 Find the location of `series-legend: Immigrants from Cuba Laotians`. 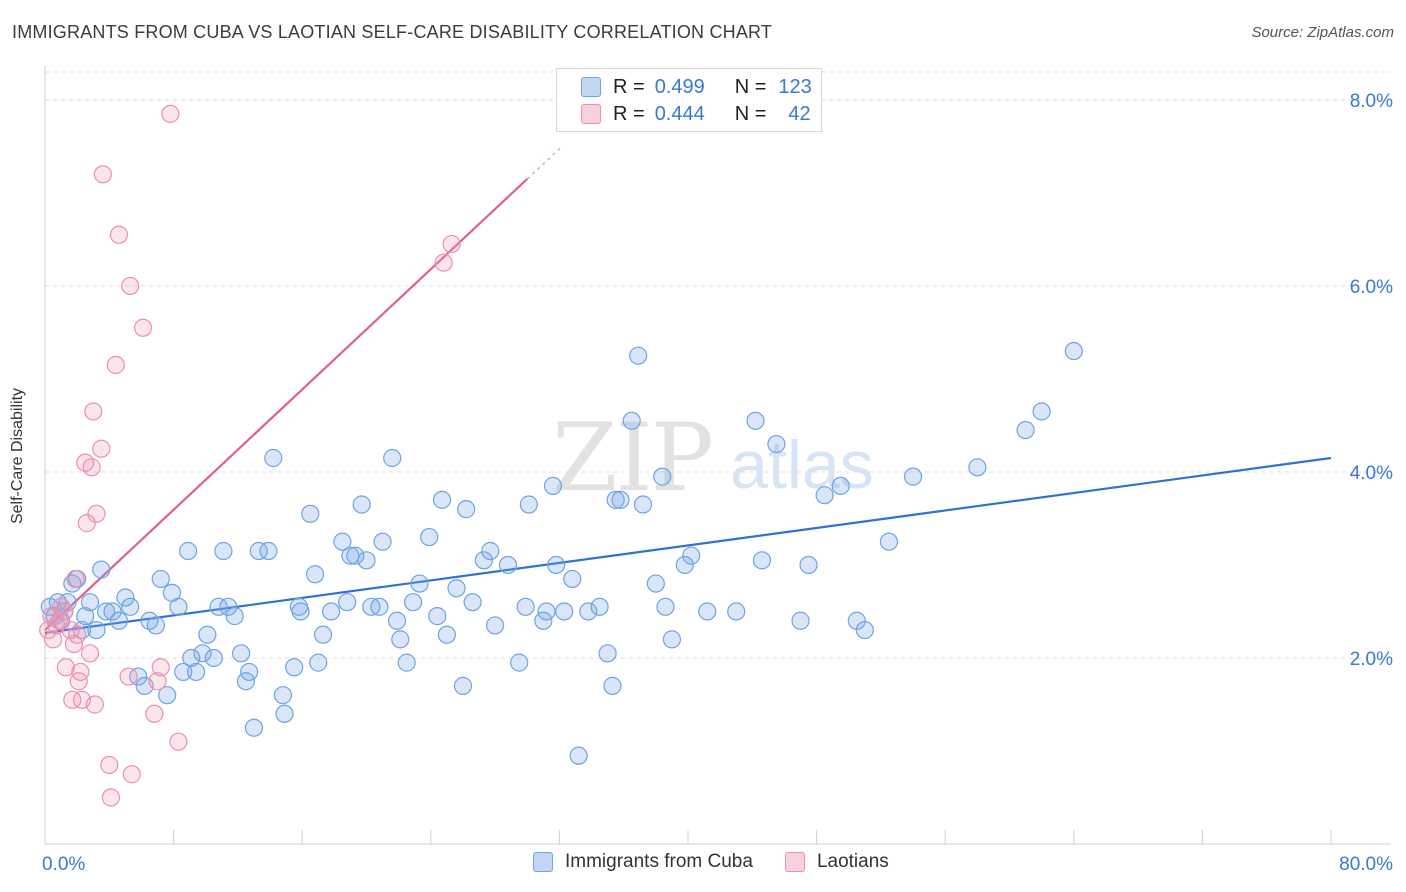

series-legend: Immigrants from Cuba Laotians is located at coordinates (727, 862).